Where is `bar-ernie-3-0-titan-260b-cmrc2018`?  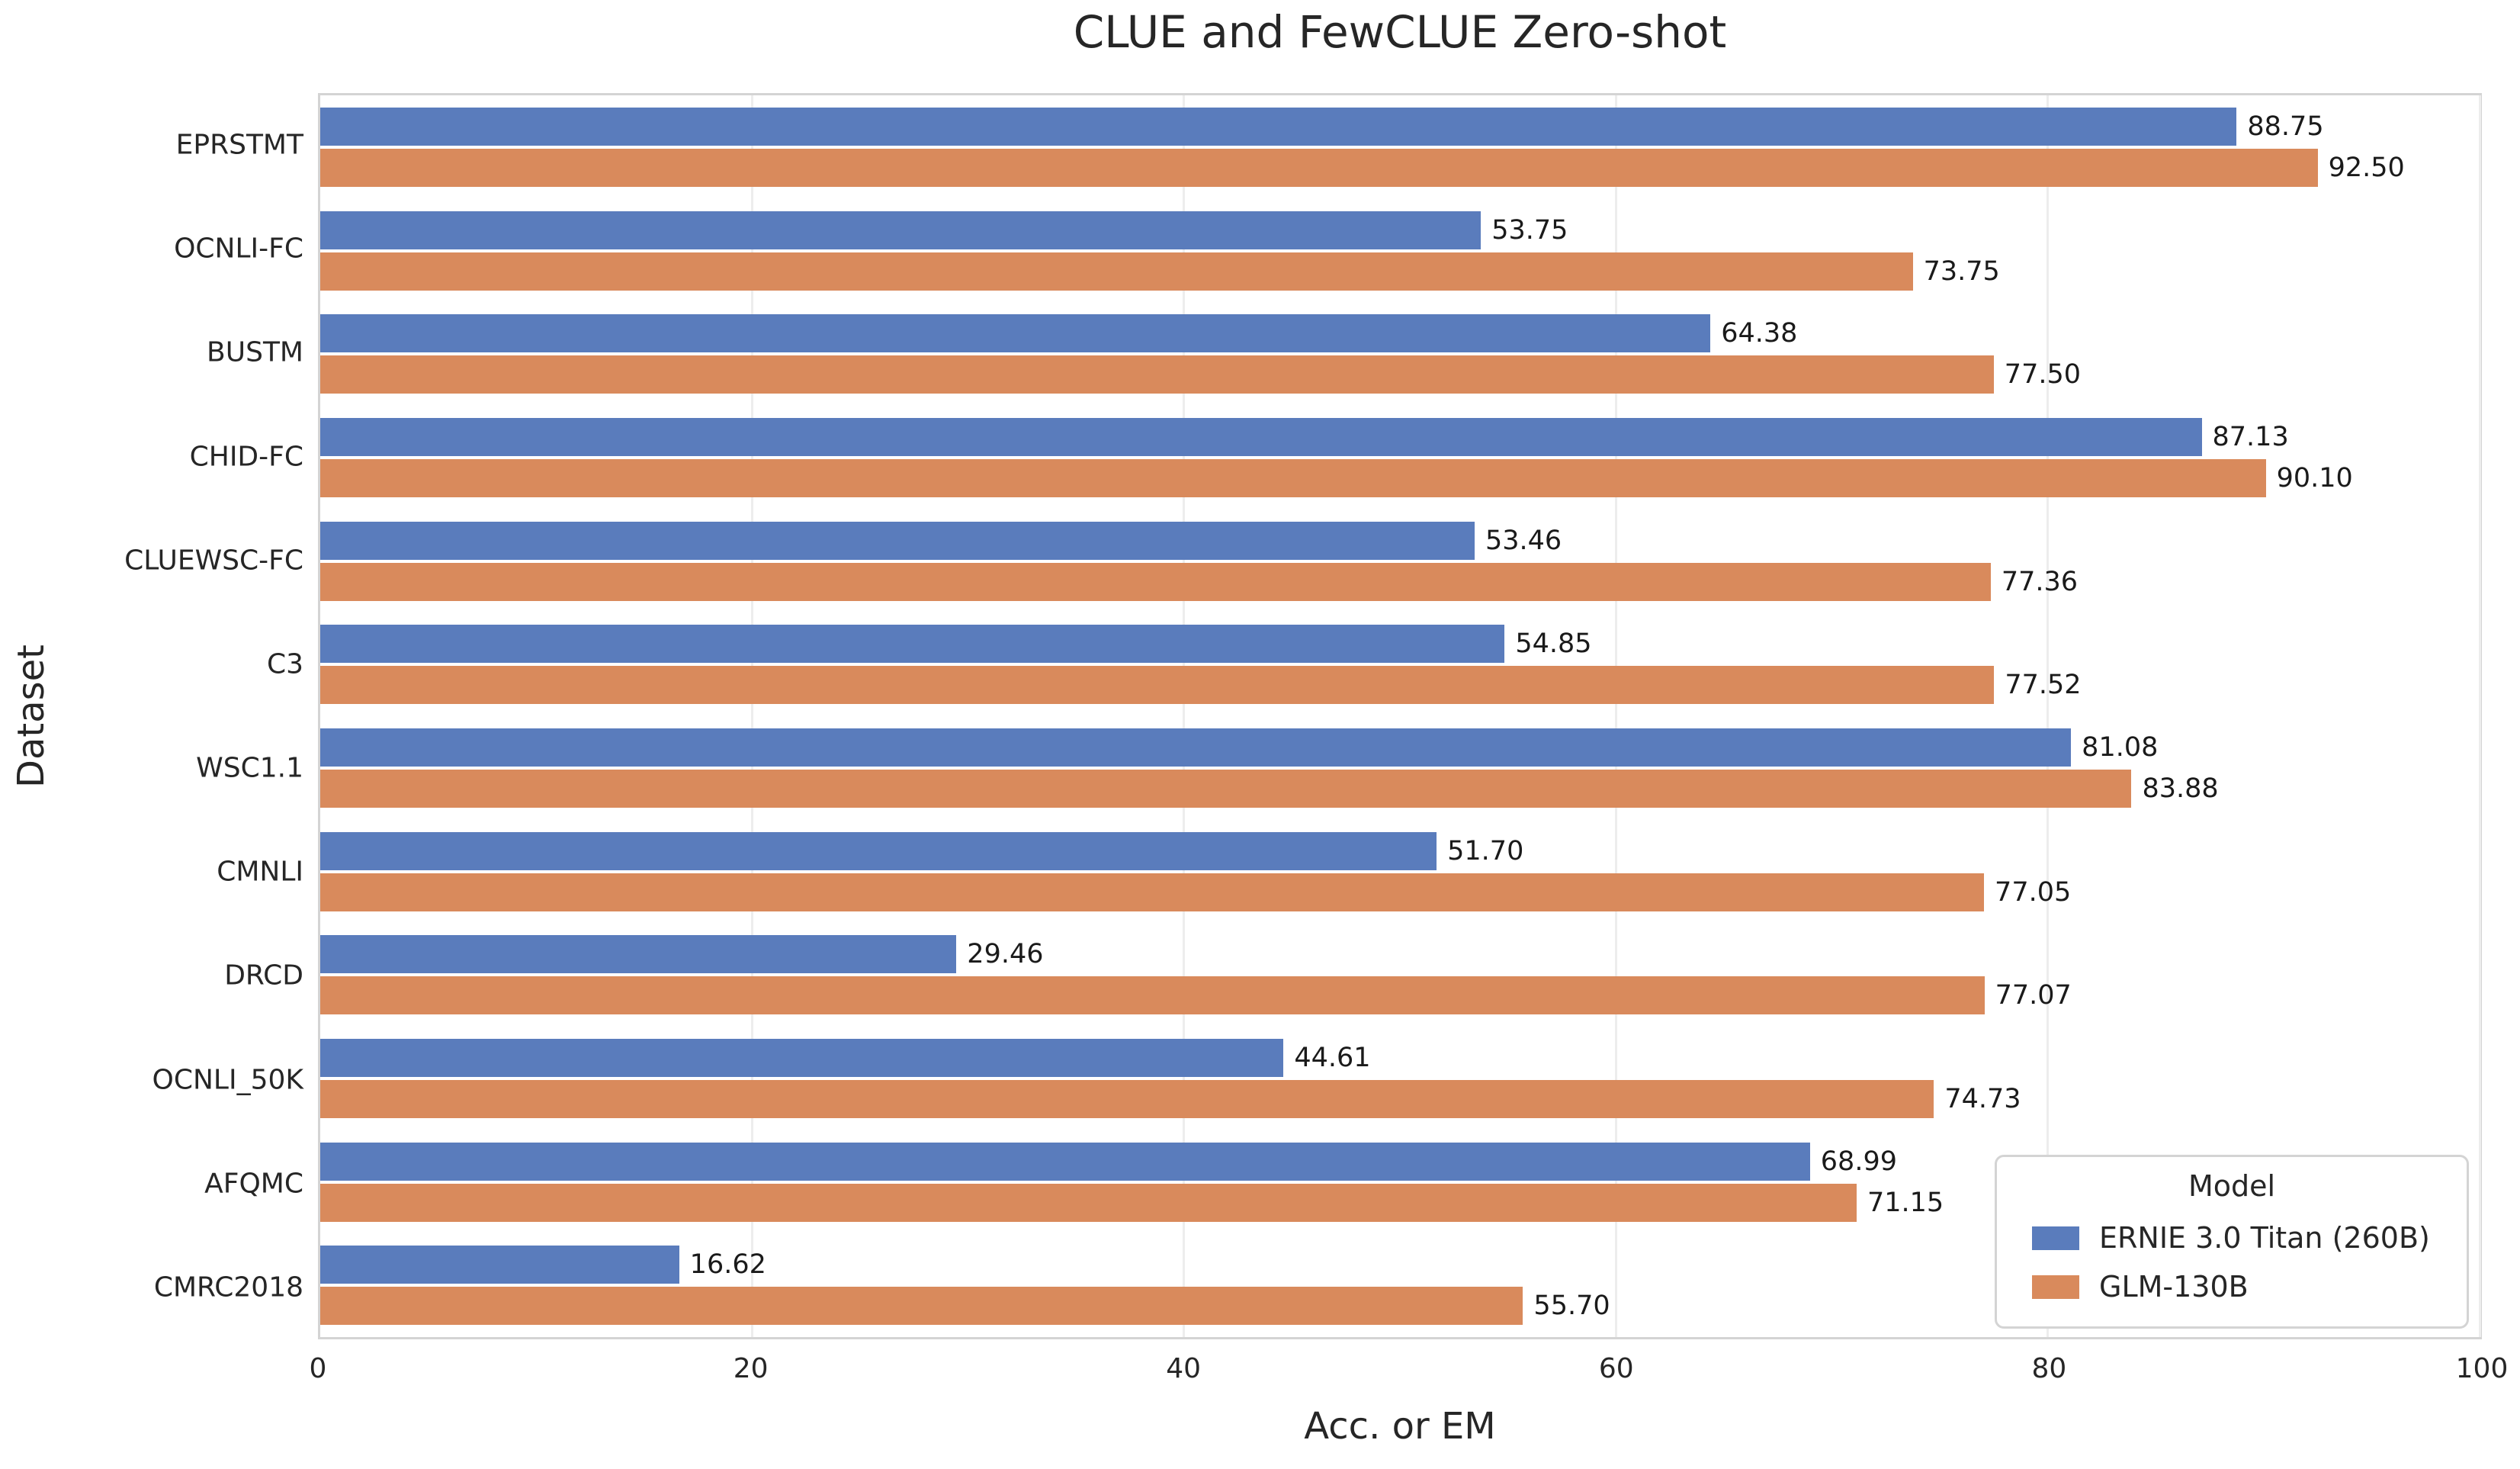 bar-ernie-3-0-titan-260b-cmrc2018 is located at coordinates (500, 1265).